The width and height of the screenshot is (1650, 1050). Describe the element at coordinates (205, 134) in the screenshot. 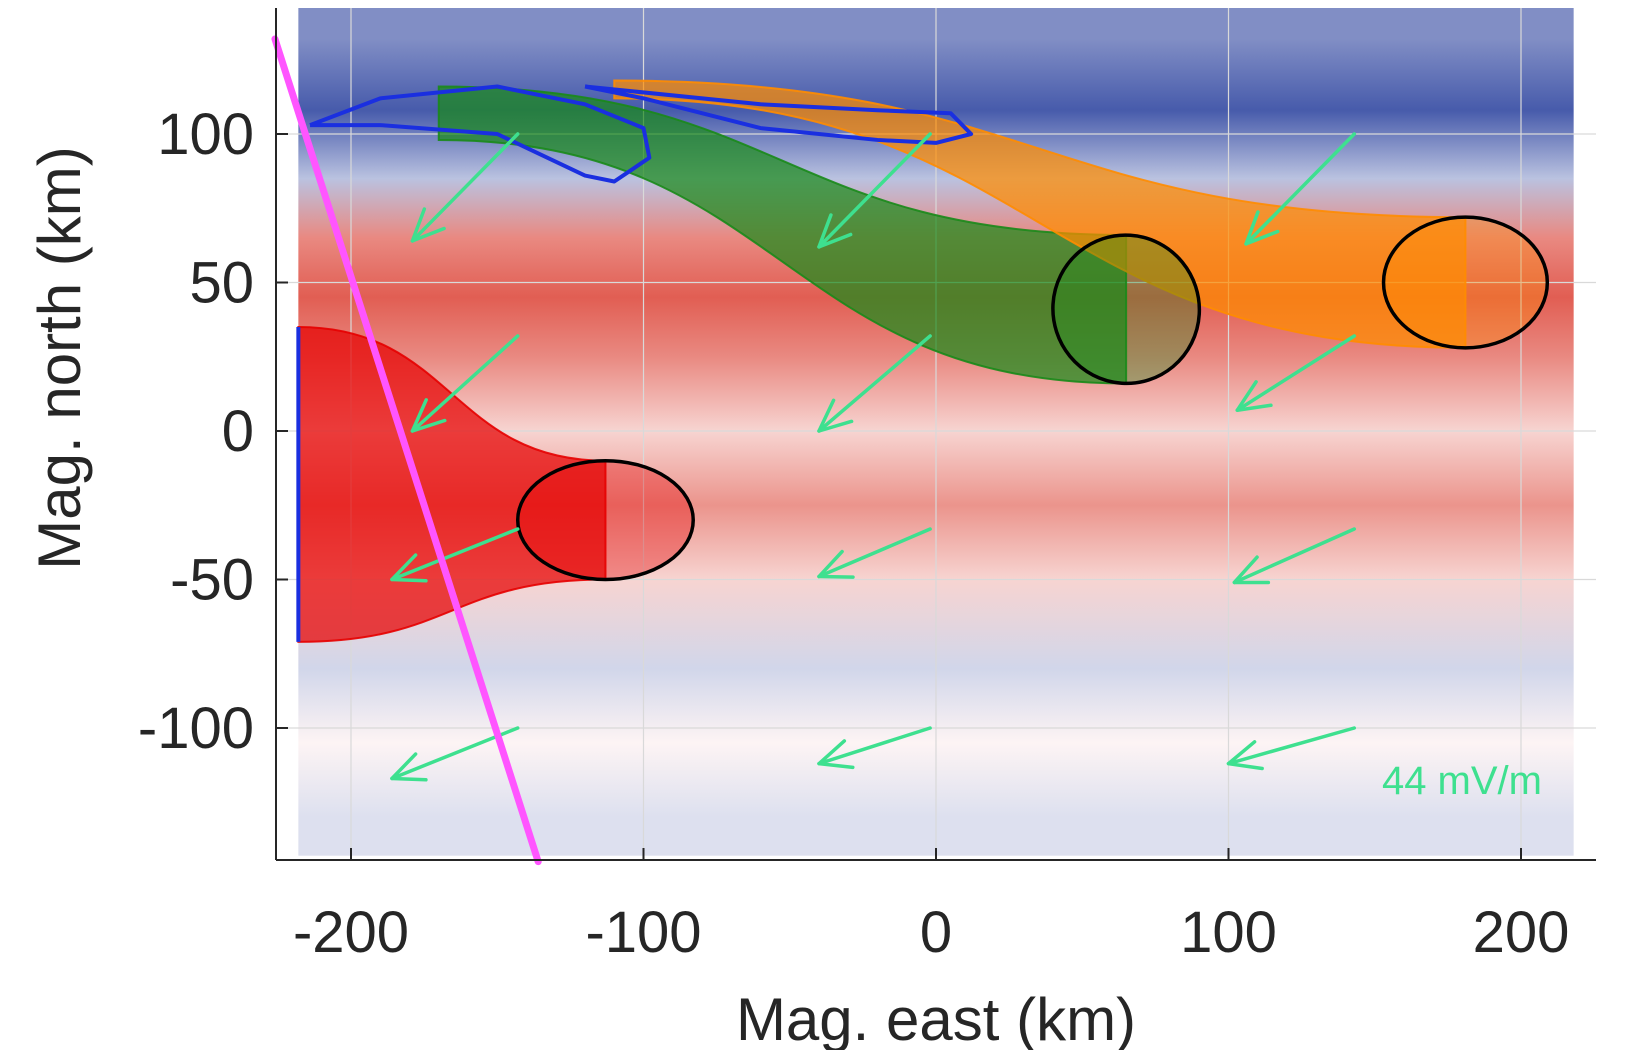

I see `y-tick-label-4: 100` at that location.